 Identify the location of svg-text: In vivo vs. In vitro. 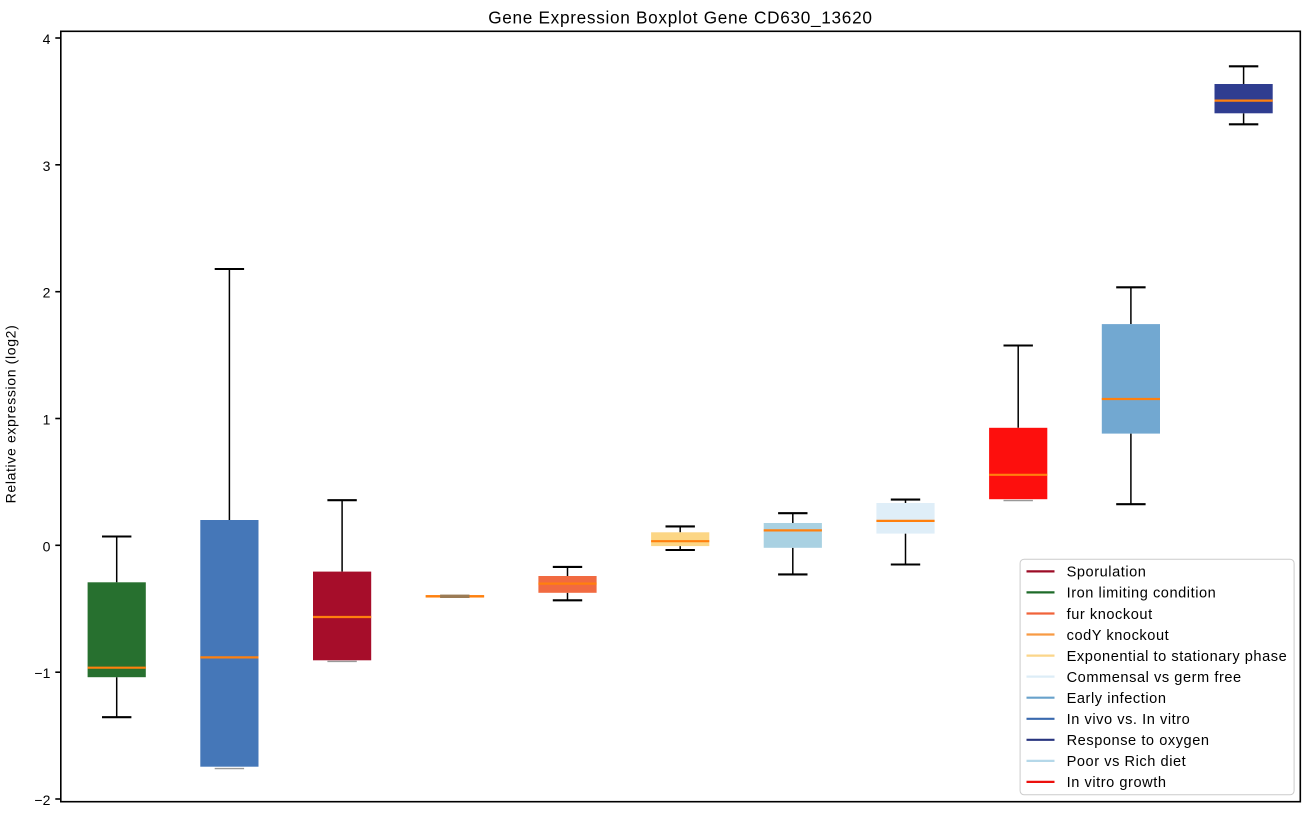
(1129, 720).